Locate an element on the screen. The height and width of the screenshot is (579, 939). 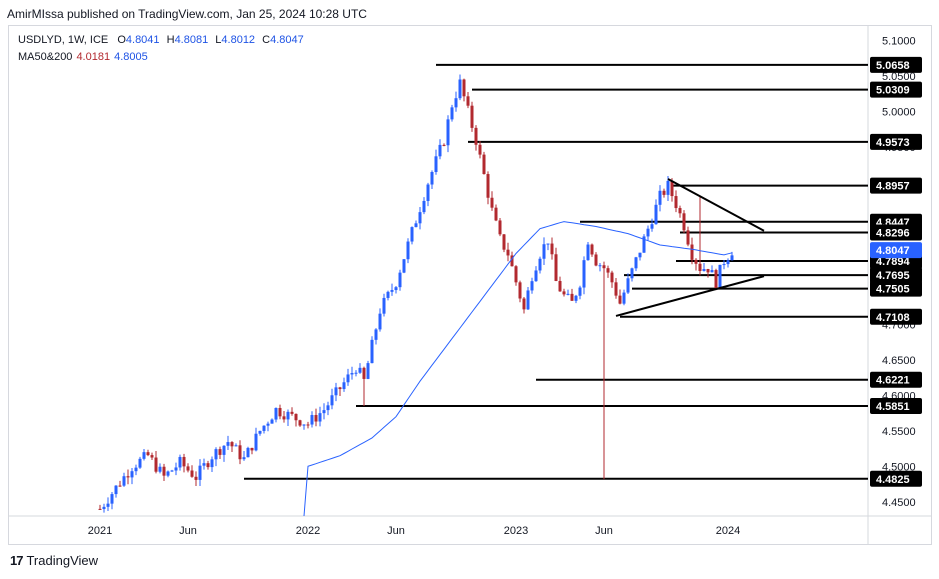
ma50-value: 4.0181 is located at coordinates (93, 57).